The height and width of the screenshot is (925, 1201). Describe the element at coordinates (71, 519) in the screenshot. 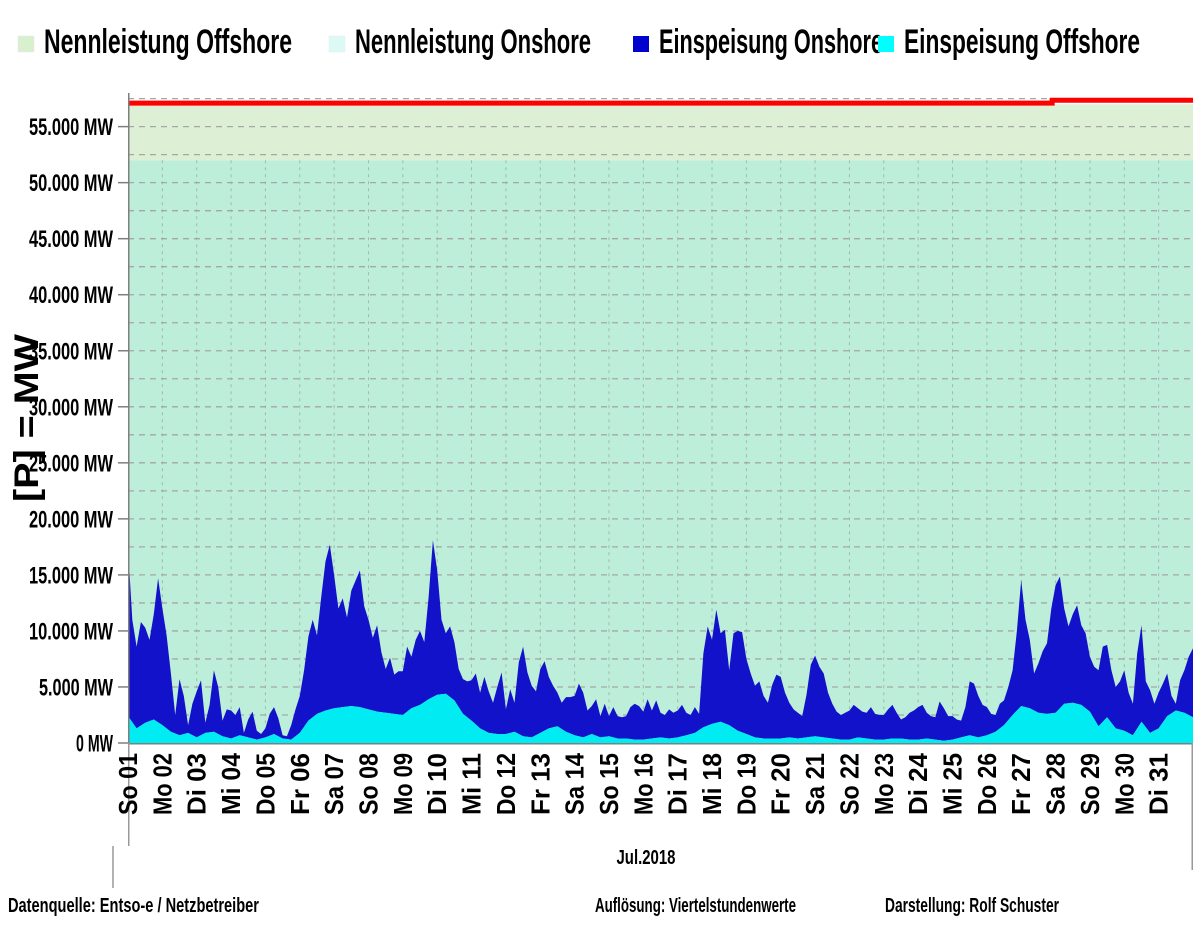

I see `y-tick-label: 20.000 MW` at that location.